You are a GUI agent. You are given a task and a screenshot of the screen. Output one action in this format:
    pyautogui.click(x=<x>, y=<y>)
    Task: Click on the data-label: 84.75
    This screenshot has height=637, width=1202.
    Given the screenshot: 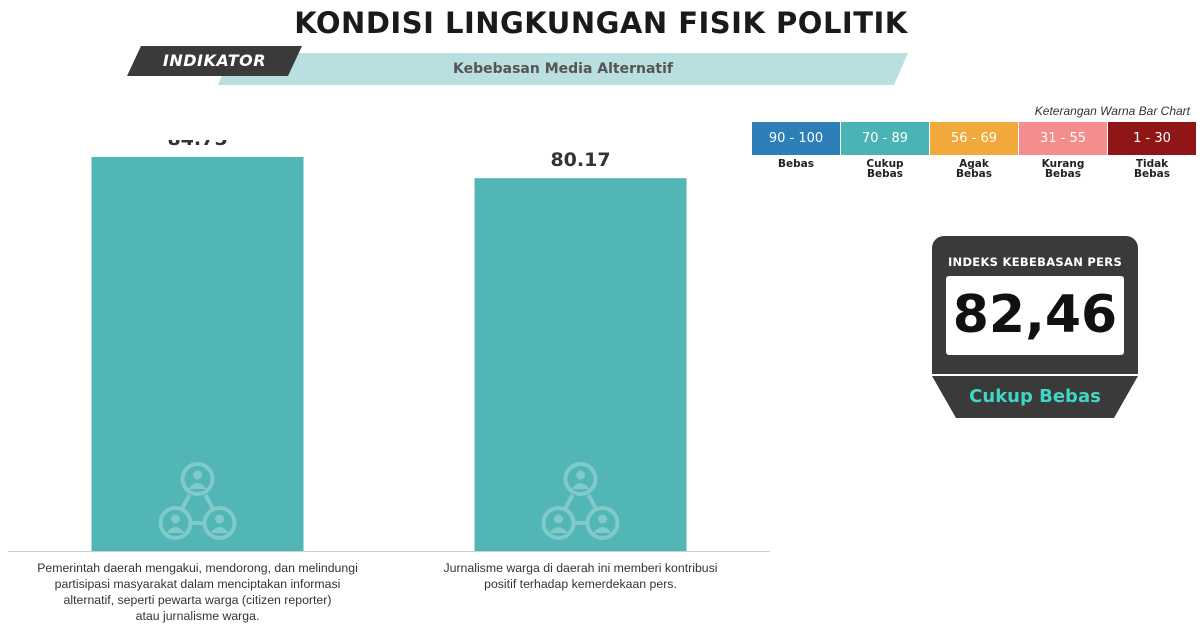 What is the action you would take?
    pyautogui.click(x=197, y=145)
    